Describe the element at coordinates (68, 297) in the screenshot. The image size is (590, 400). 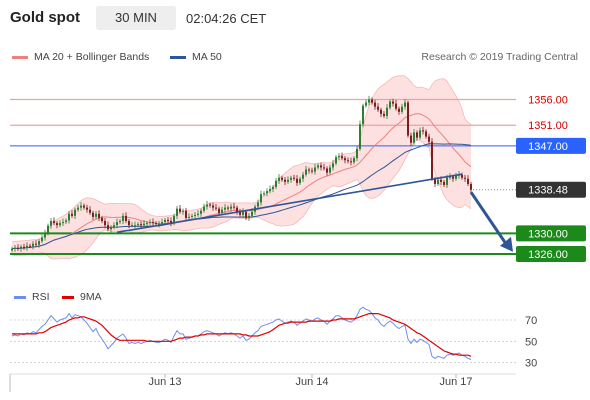
I see `ma9-swatch` at that location.